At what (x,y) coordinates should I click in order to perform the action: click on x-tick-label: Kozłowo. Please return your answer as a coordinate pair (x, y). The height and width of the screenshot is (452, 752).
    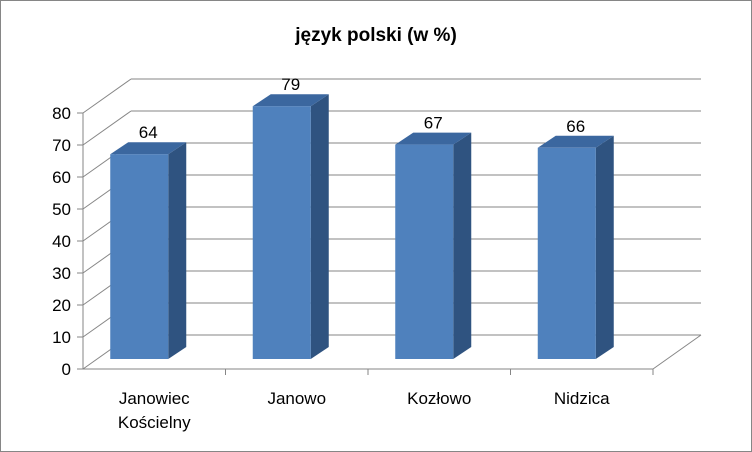
    Looking at the image, I should click on (439, 398).